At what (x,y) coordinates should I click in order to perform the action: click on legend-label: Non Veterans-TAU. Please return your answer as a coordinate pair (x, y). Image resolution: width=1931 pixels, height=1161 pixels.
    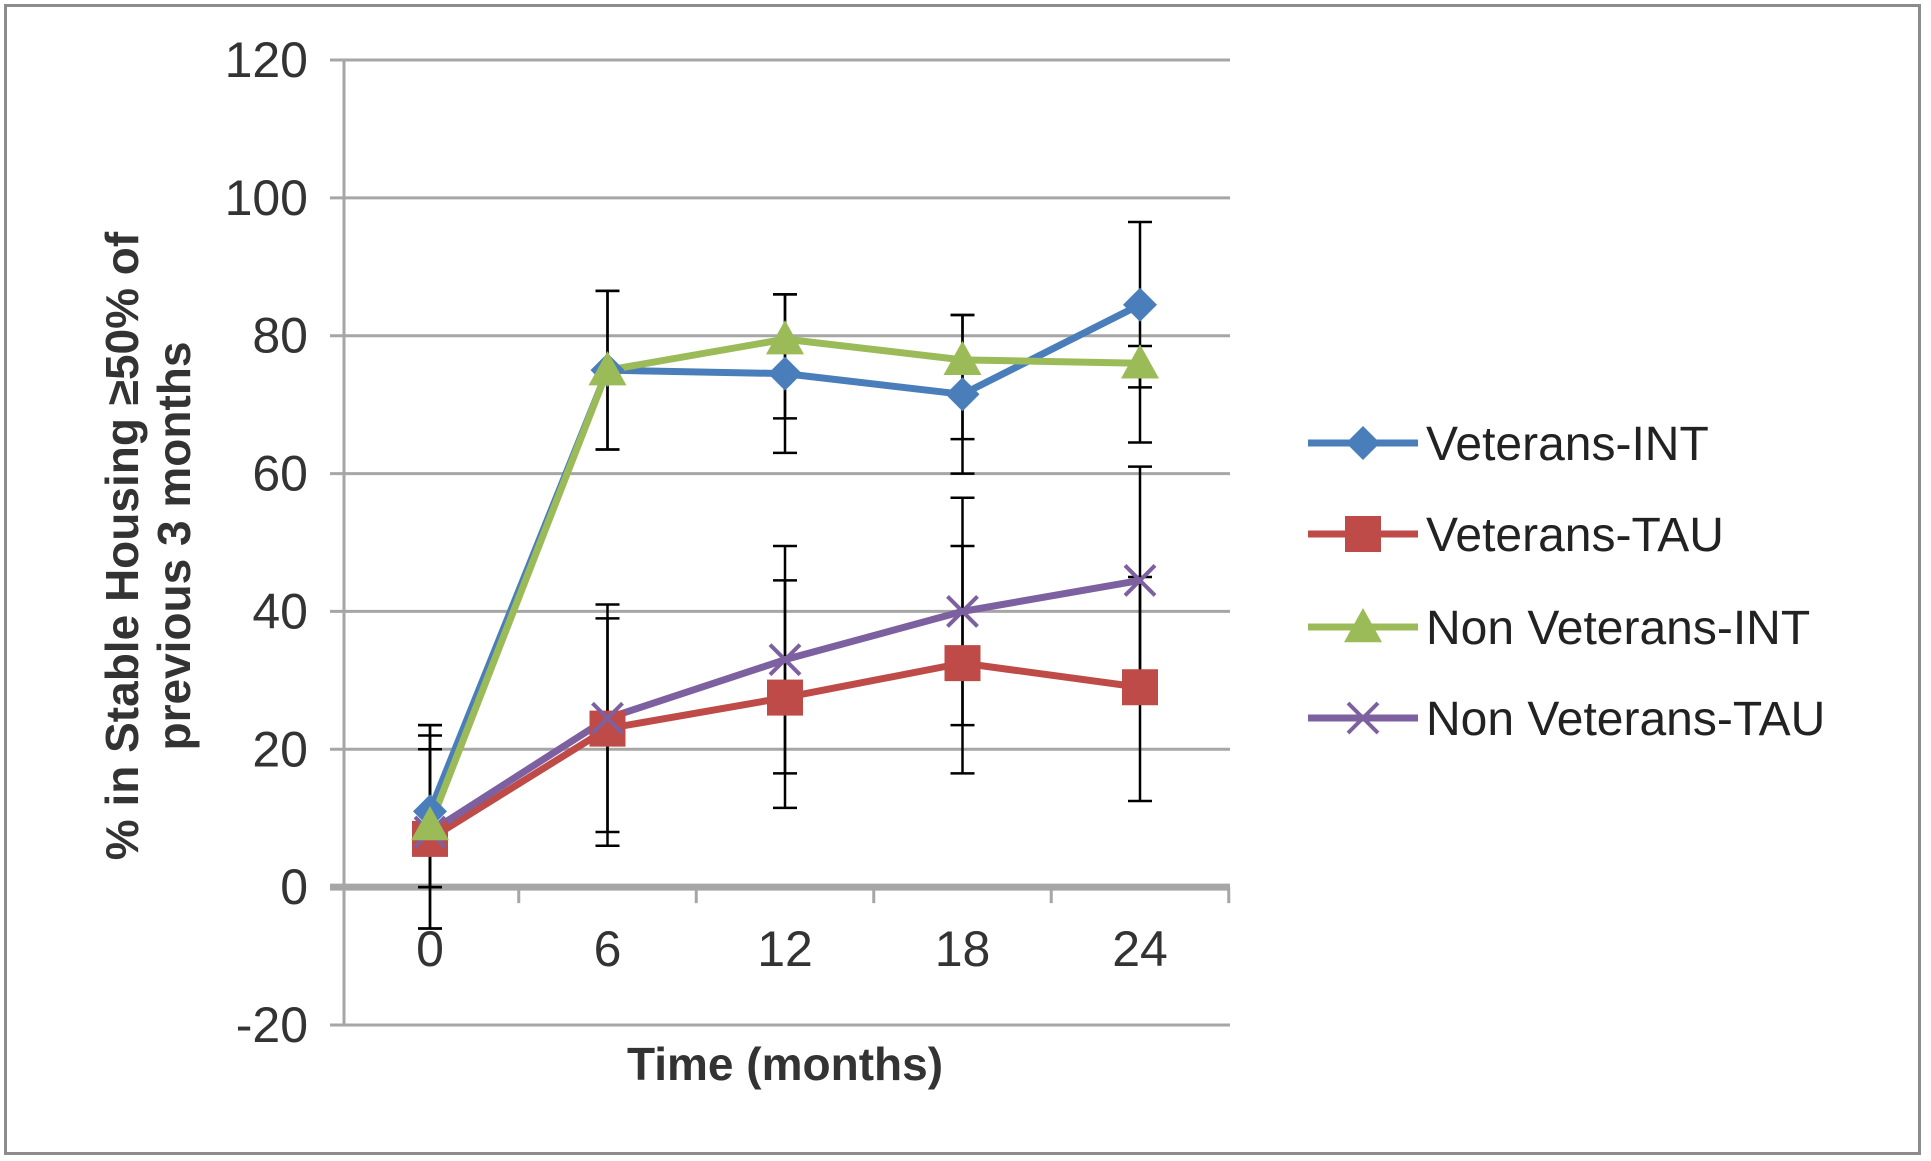
    Looking at the image, I should click on (1625, 719).